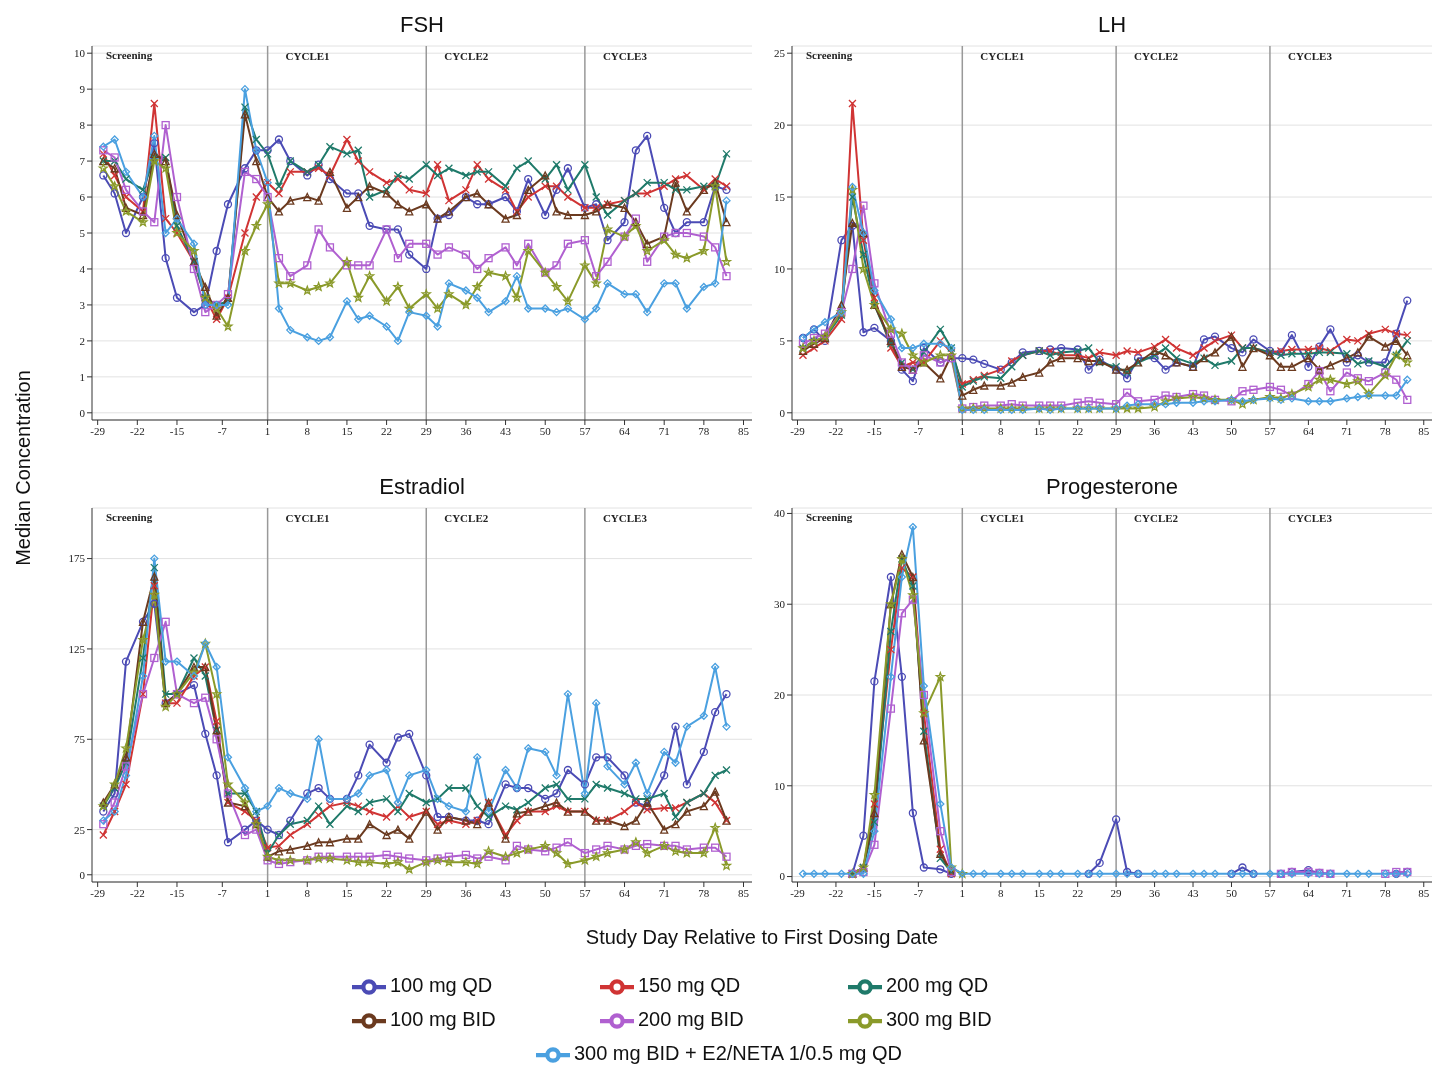  I want to click on y-tick-label: 30, so click(780, 604).